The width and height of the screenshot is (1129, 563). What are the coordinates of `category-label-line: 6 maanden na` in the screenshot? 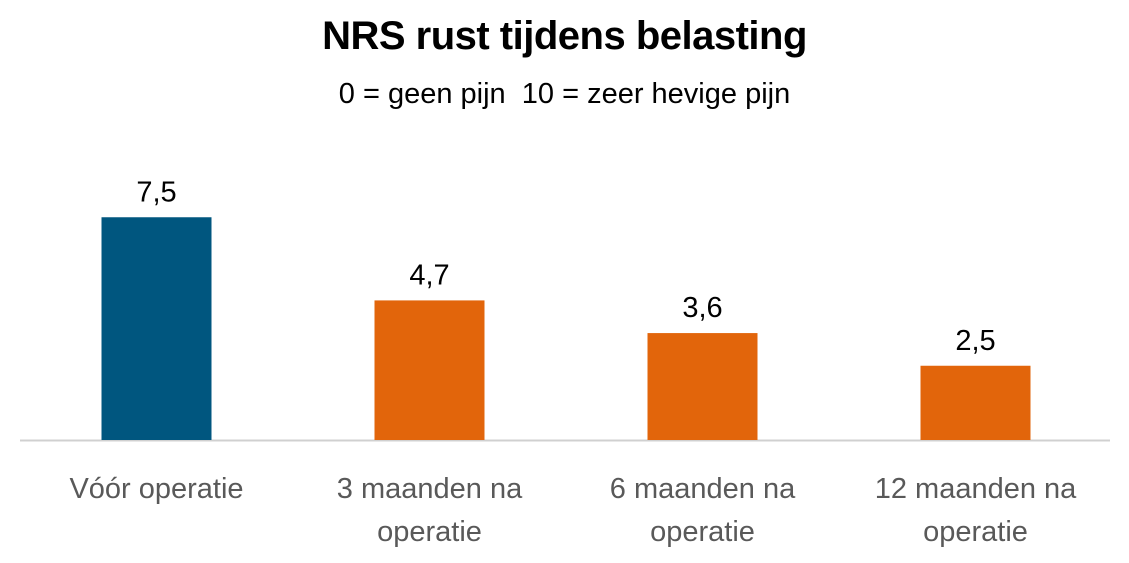 It's located at (703, 489).